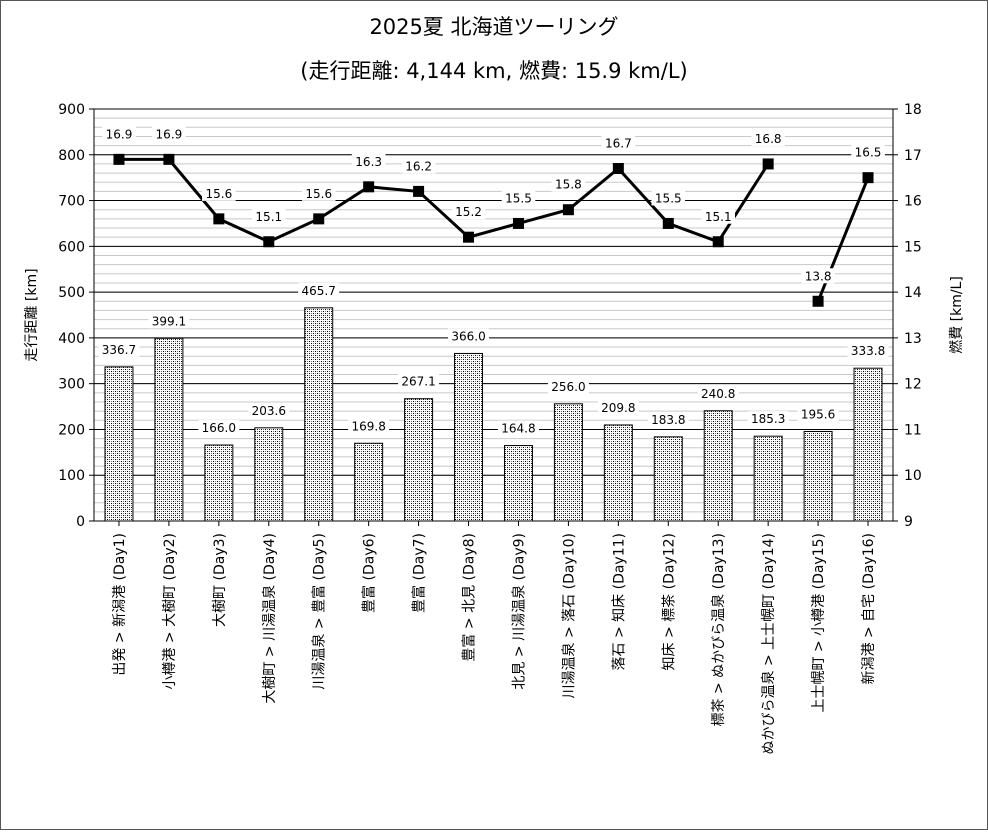 This screenshot has width=988, height=833. I want to click on fuel-economy-value-label: 15.5, so click(518, 198).